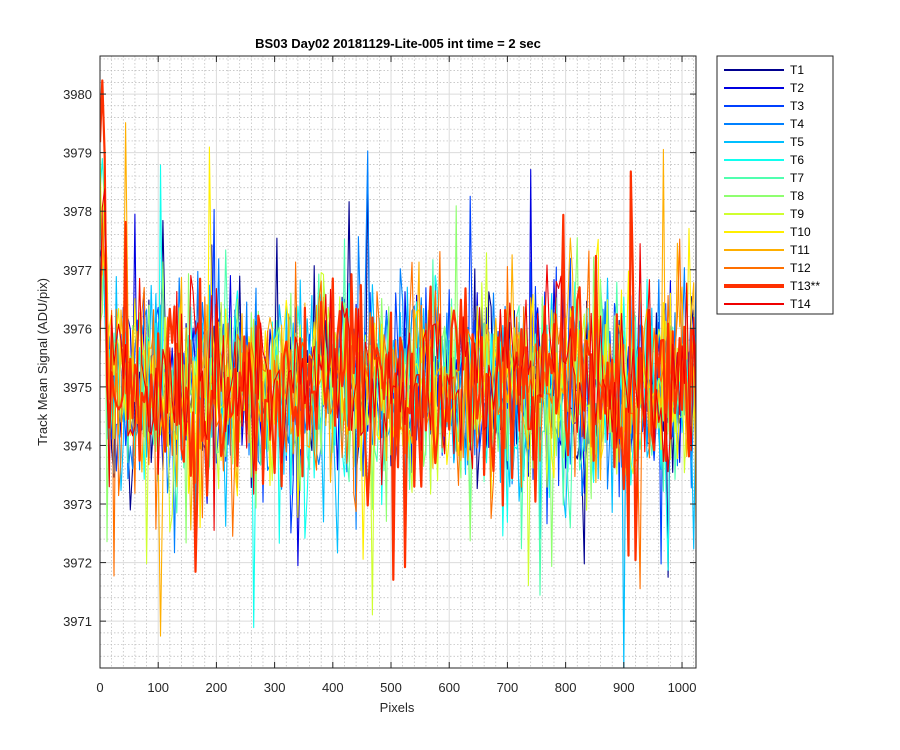 The height and width of the screenshot is (750, 900). Describe the element at coordinates (508, 687) in the screenshot. I see `x-tick-label: 700` at that location.